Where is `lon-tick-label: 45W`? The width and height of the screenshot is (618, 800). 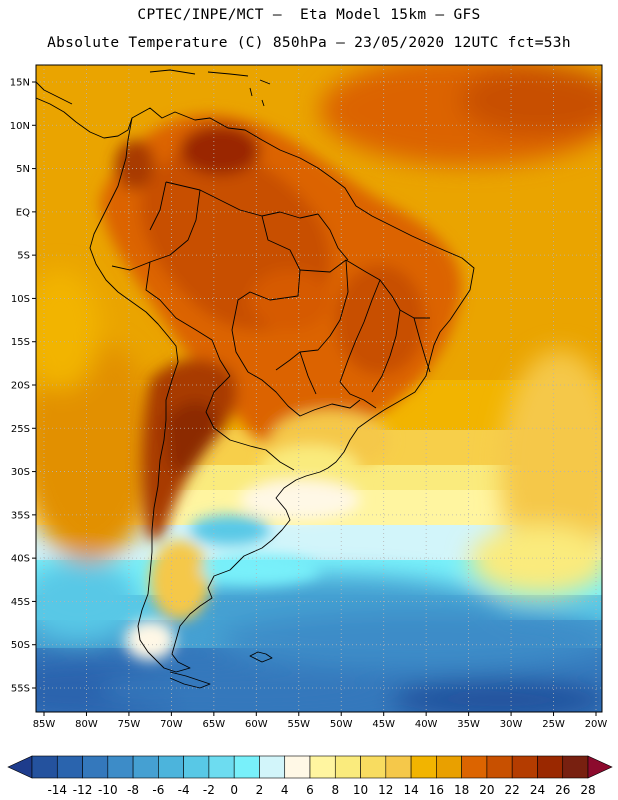
lon-tick-label: 45W is located at coordinates (383, 724).